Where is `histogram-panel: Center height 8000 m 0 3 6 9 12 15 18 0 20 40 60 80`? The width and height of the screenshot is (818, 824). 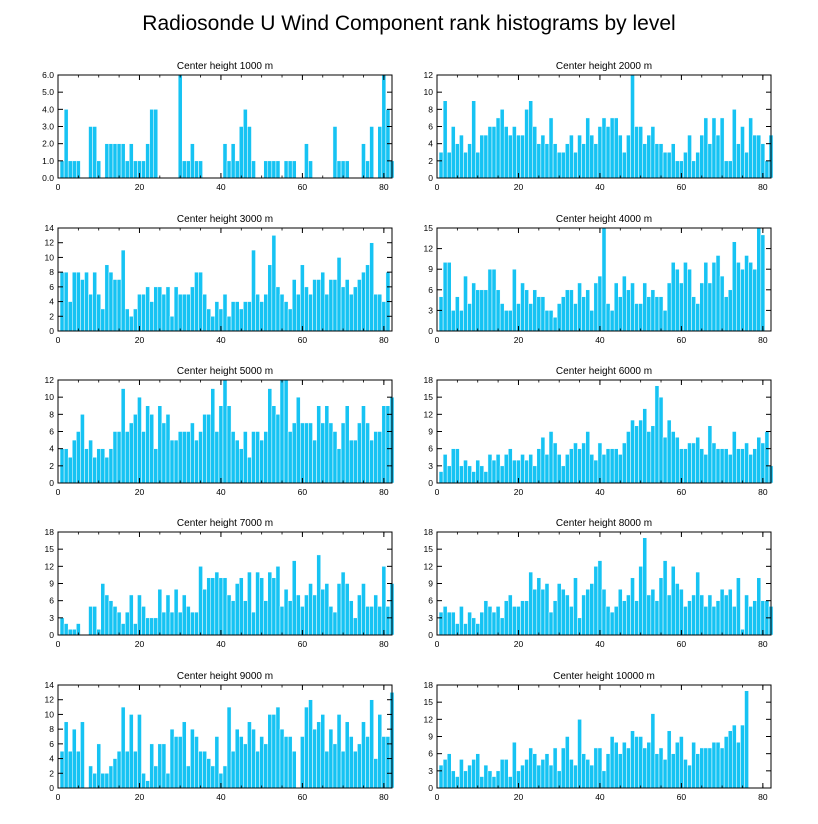
histogram-panel: Center height 8000 m 0 3 6 9 12 15 18 0 20 40 60 80 is located at coordinates (599, 583).